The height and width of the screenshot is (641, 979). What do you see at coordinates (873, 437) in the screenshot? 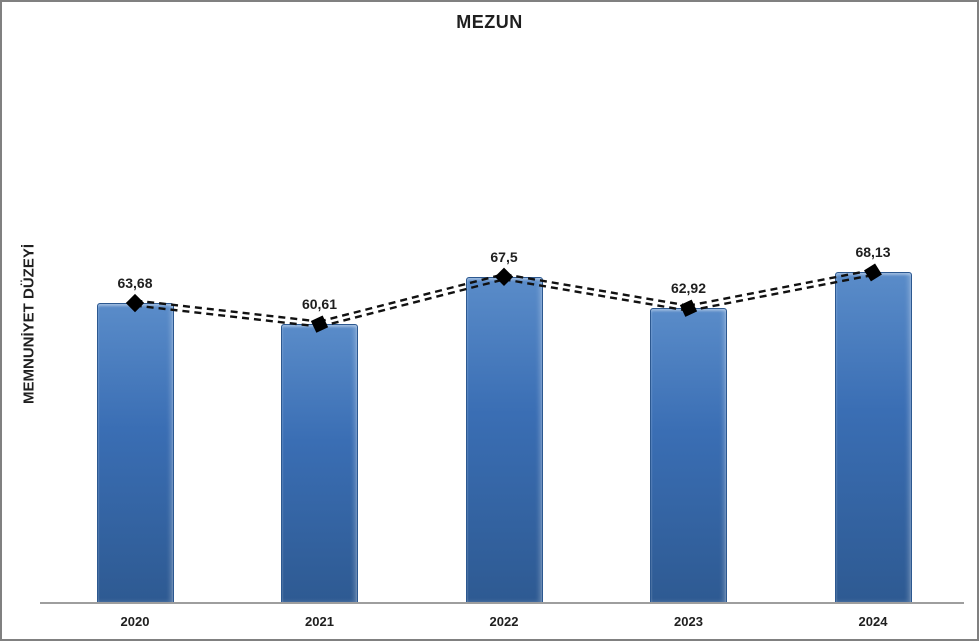
I see `bar-2024` at bounding box center [873, 437].